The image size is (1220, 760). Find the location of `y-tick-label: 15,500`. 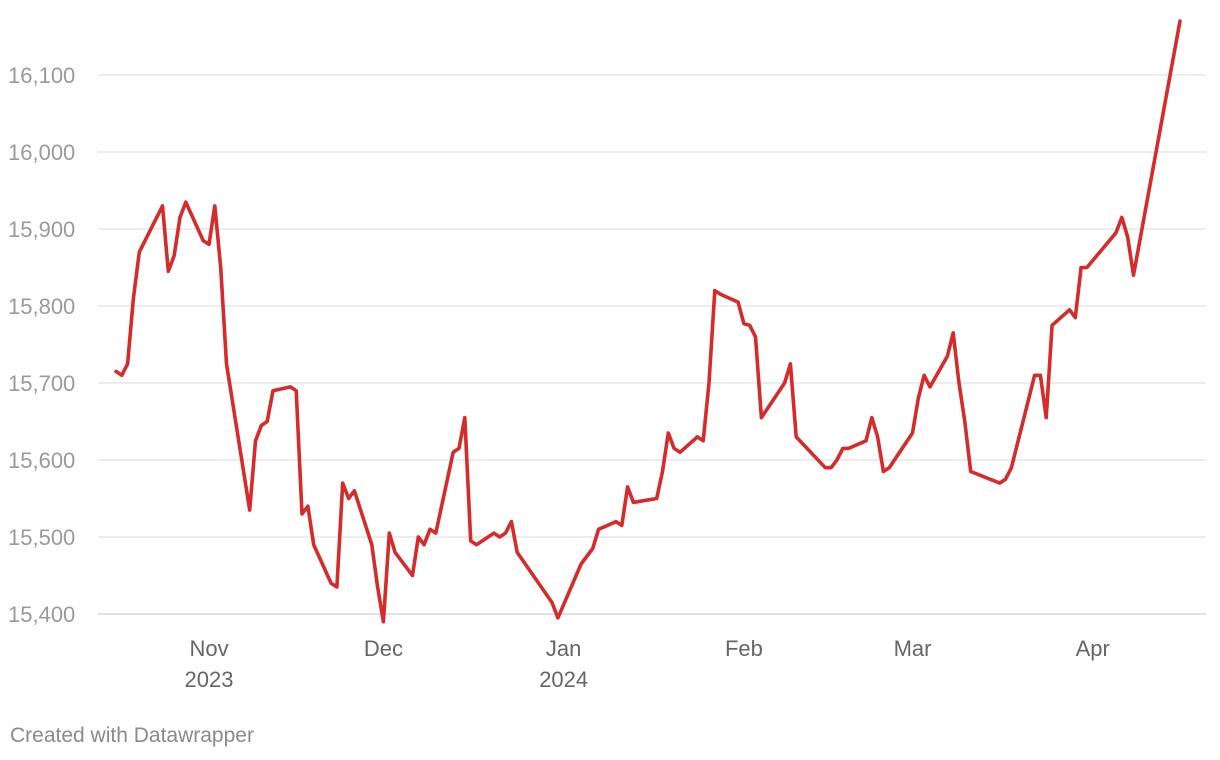

y-tick-label: 15,500 is located at coordinates (41, 537).